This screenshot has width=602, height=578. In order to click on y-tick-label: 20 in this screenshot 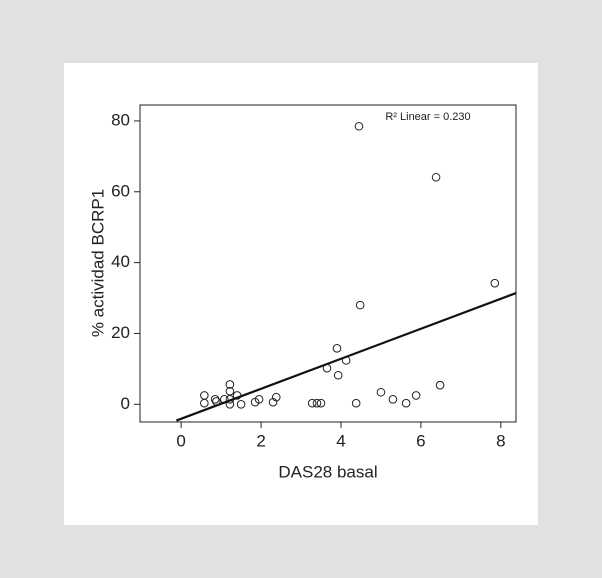, I will do `click(120, 332)`.